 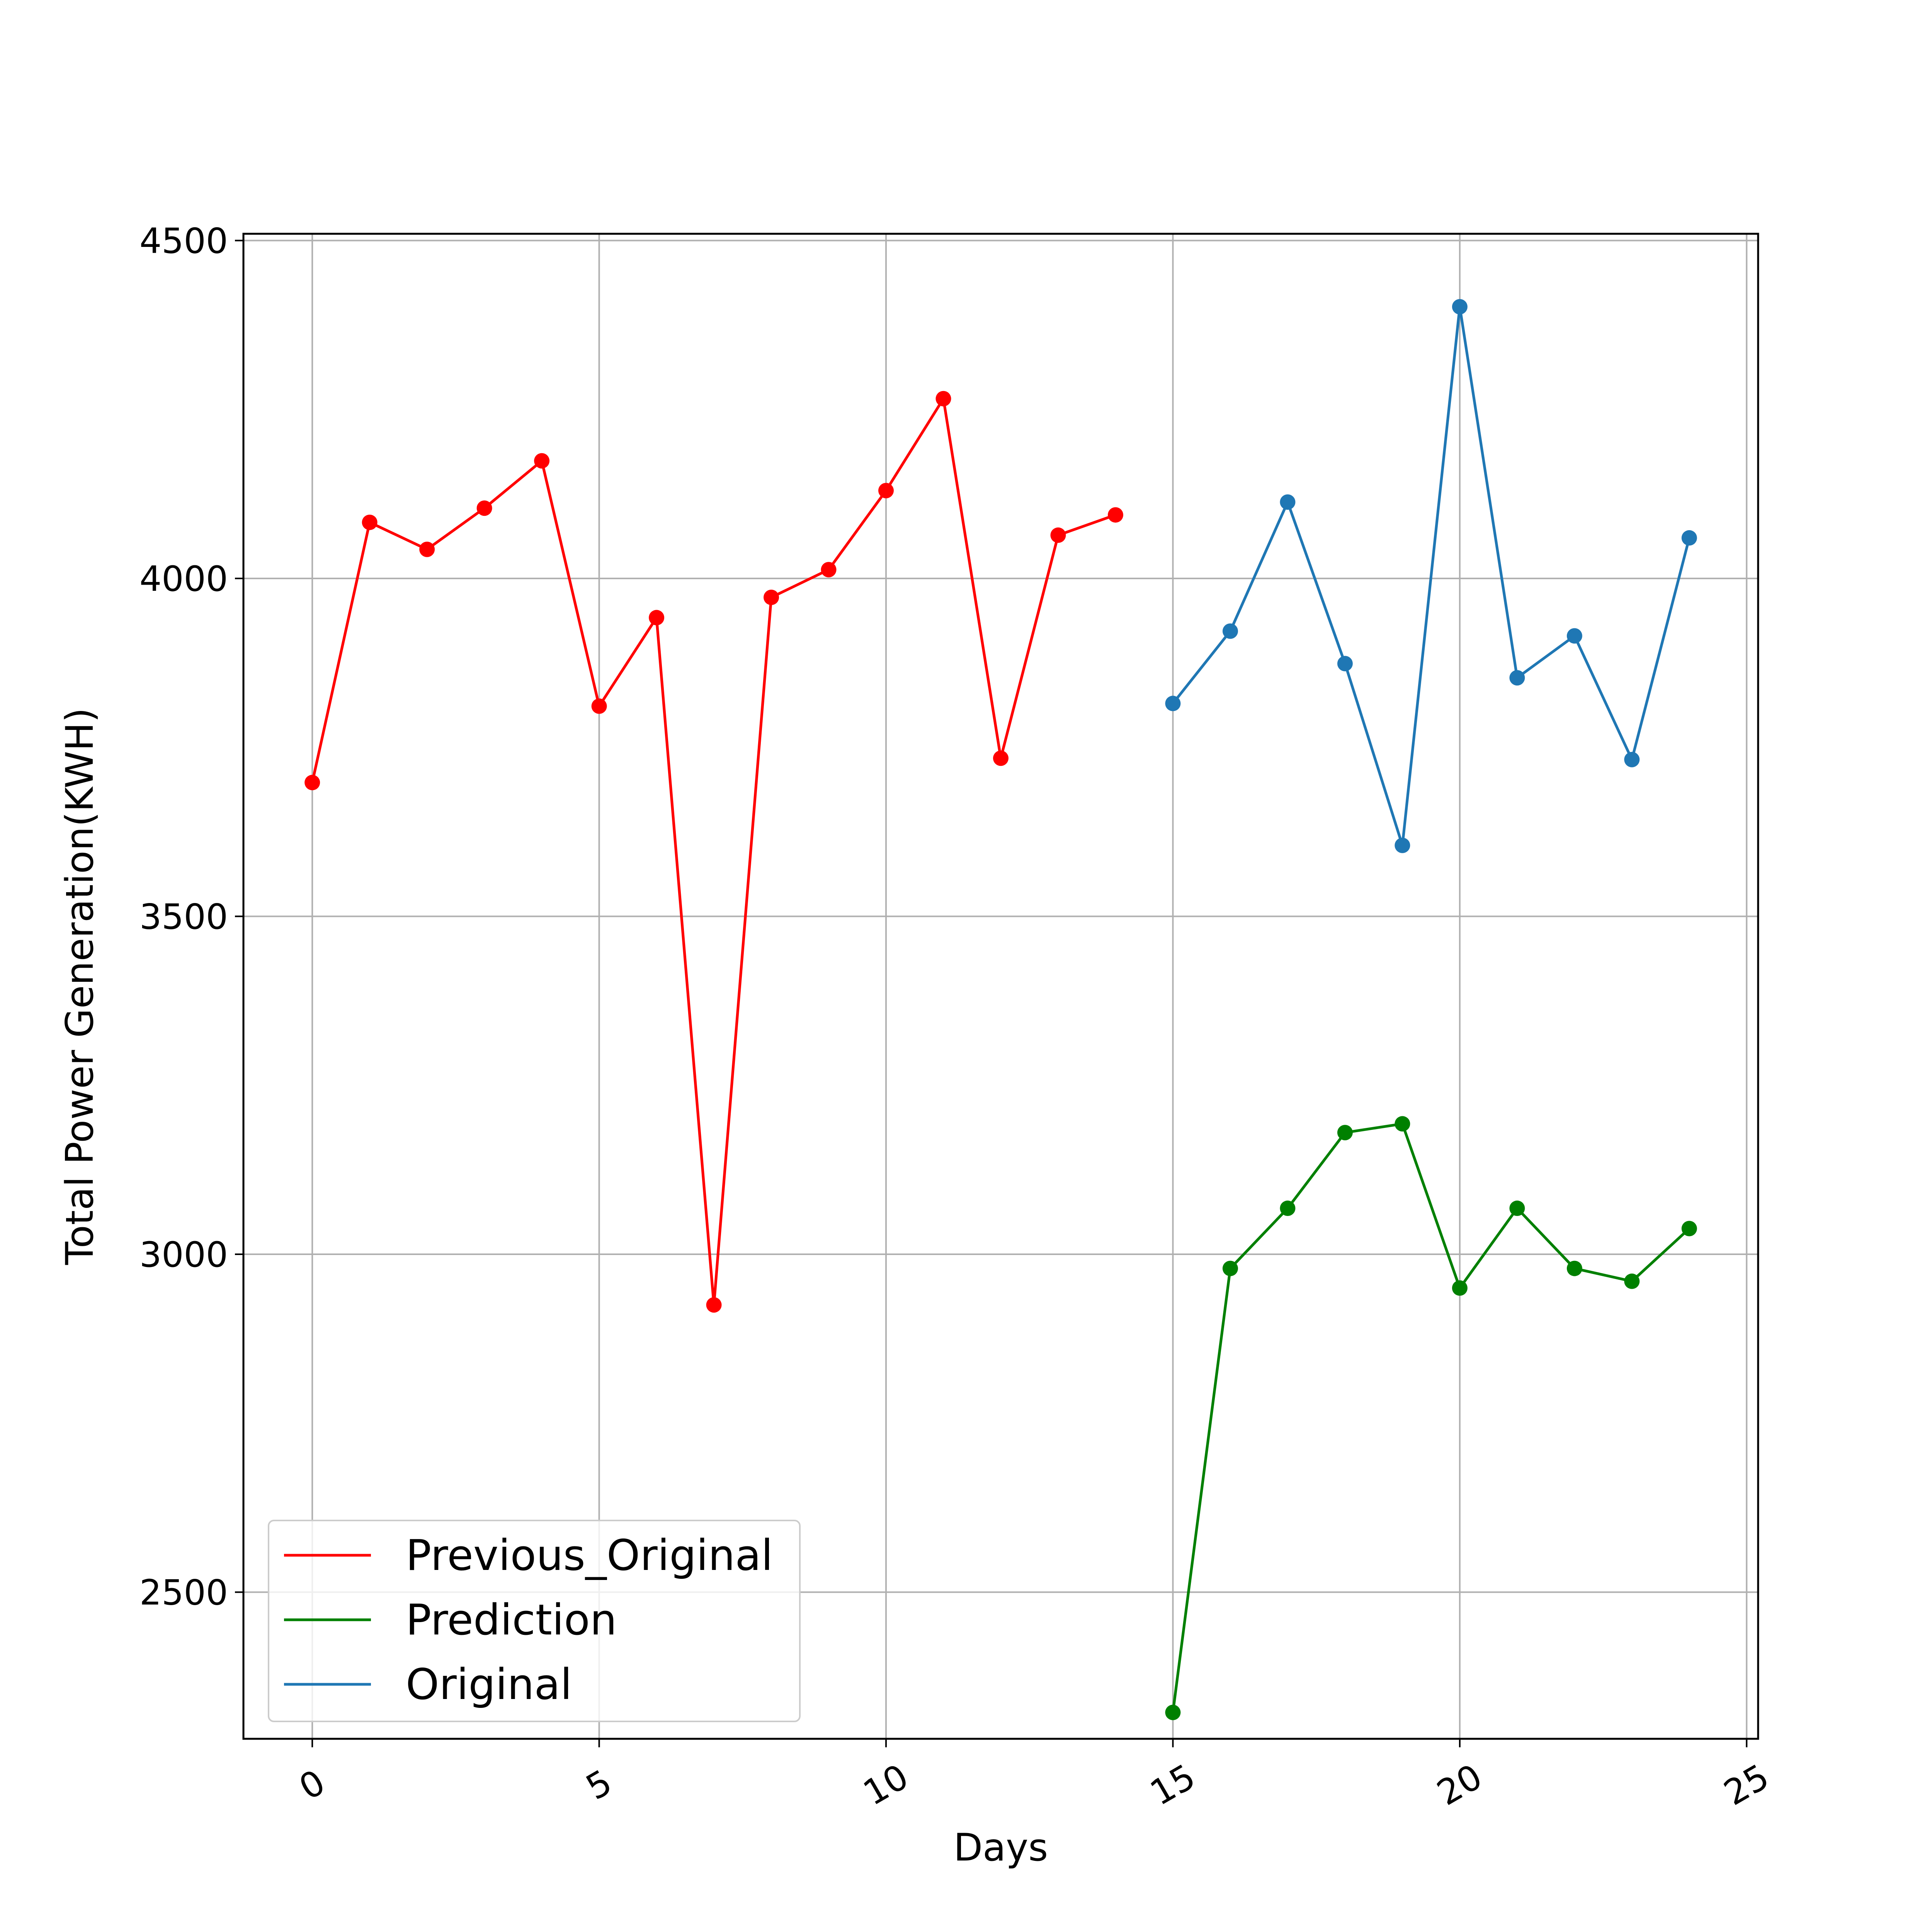 I want to click on y-axis-label: Total Power Generation(KWH), so click(x=80, y=986).